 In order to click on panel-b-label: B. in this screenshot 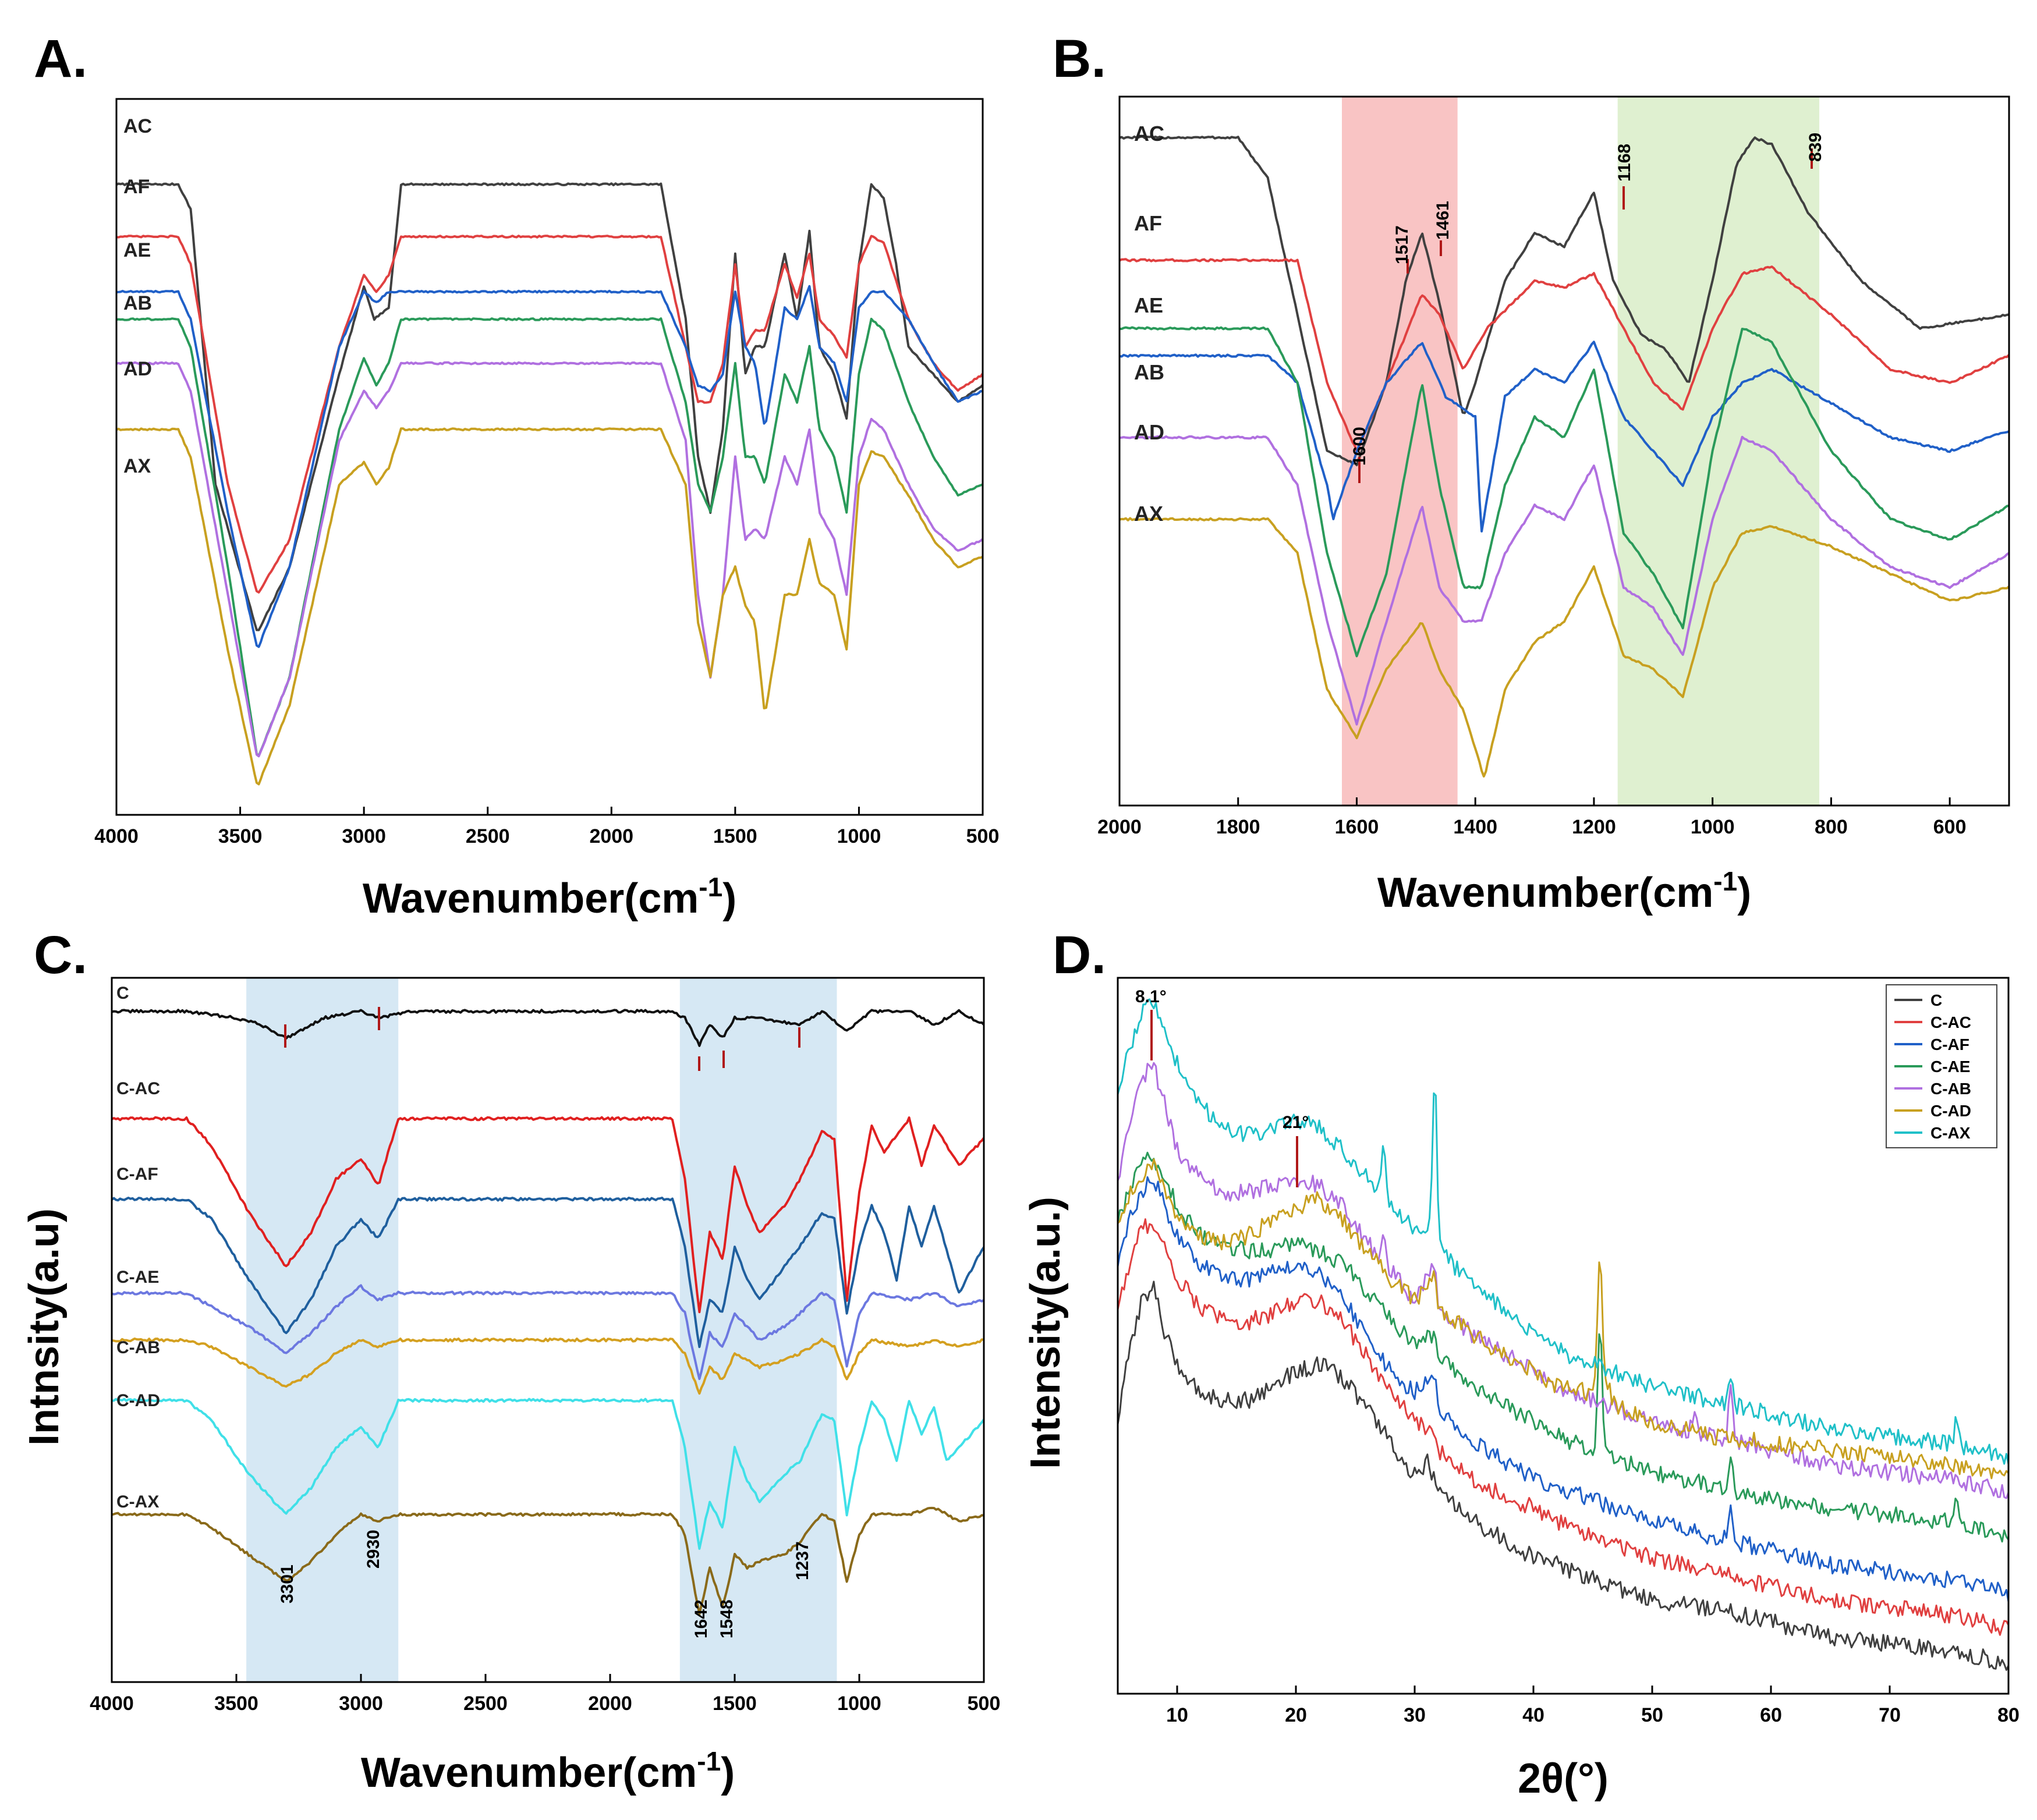, I will do `click(1079, 58)`.